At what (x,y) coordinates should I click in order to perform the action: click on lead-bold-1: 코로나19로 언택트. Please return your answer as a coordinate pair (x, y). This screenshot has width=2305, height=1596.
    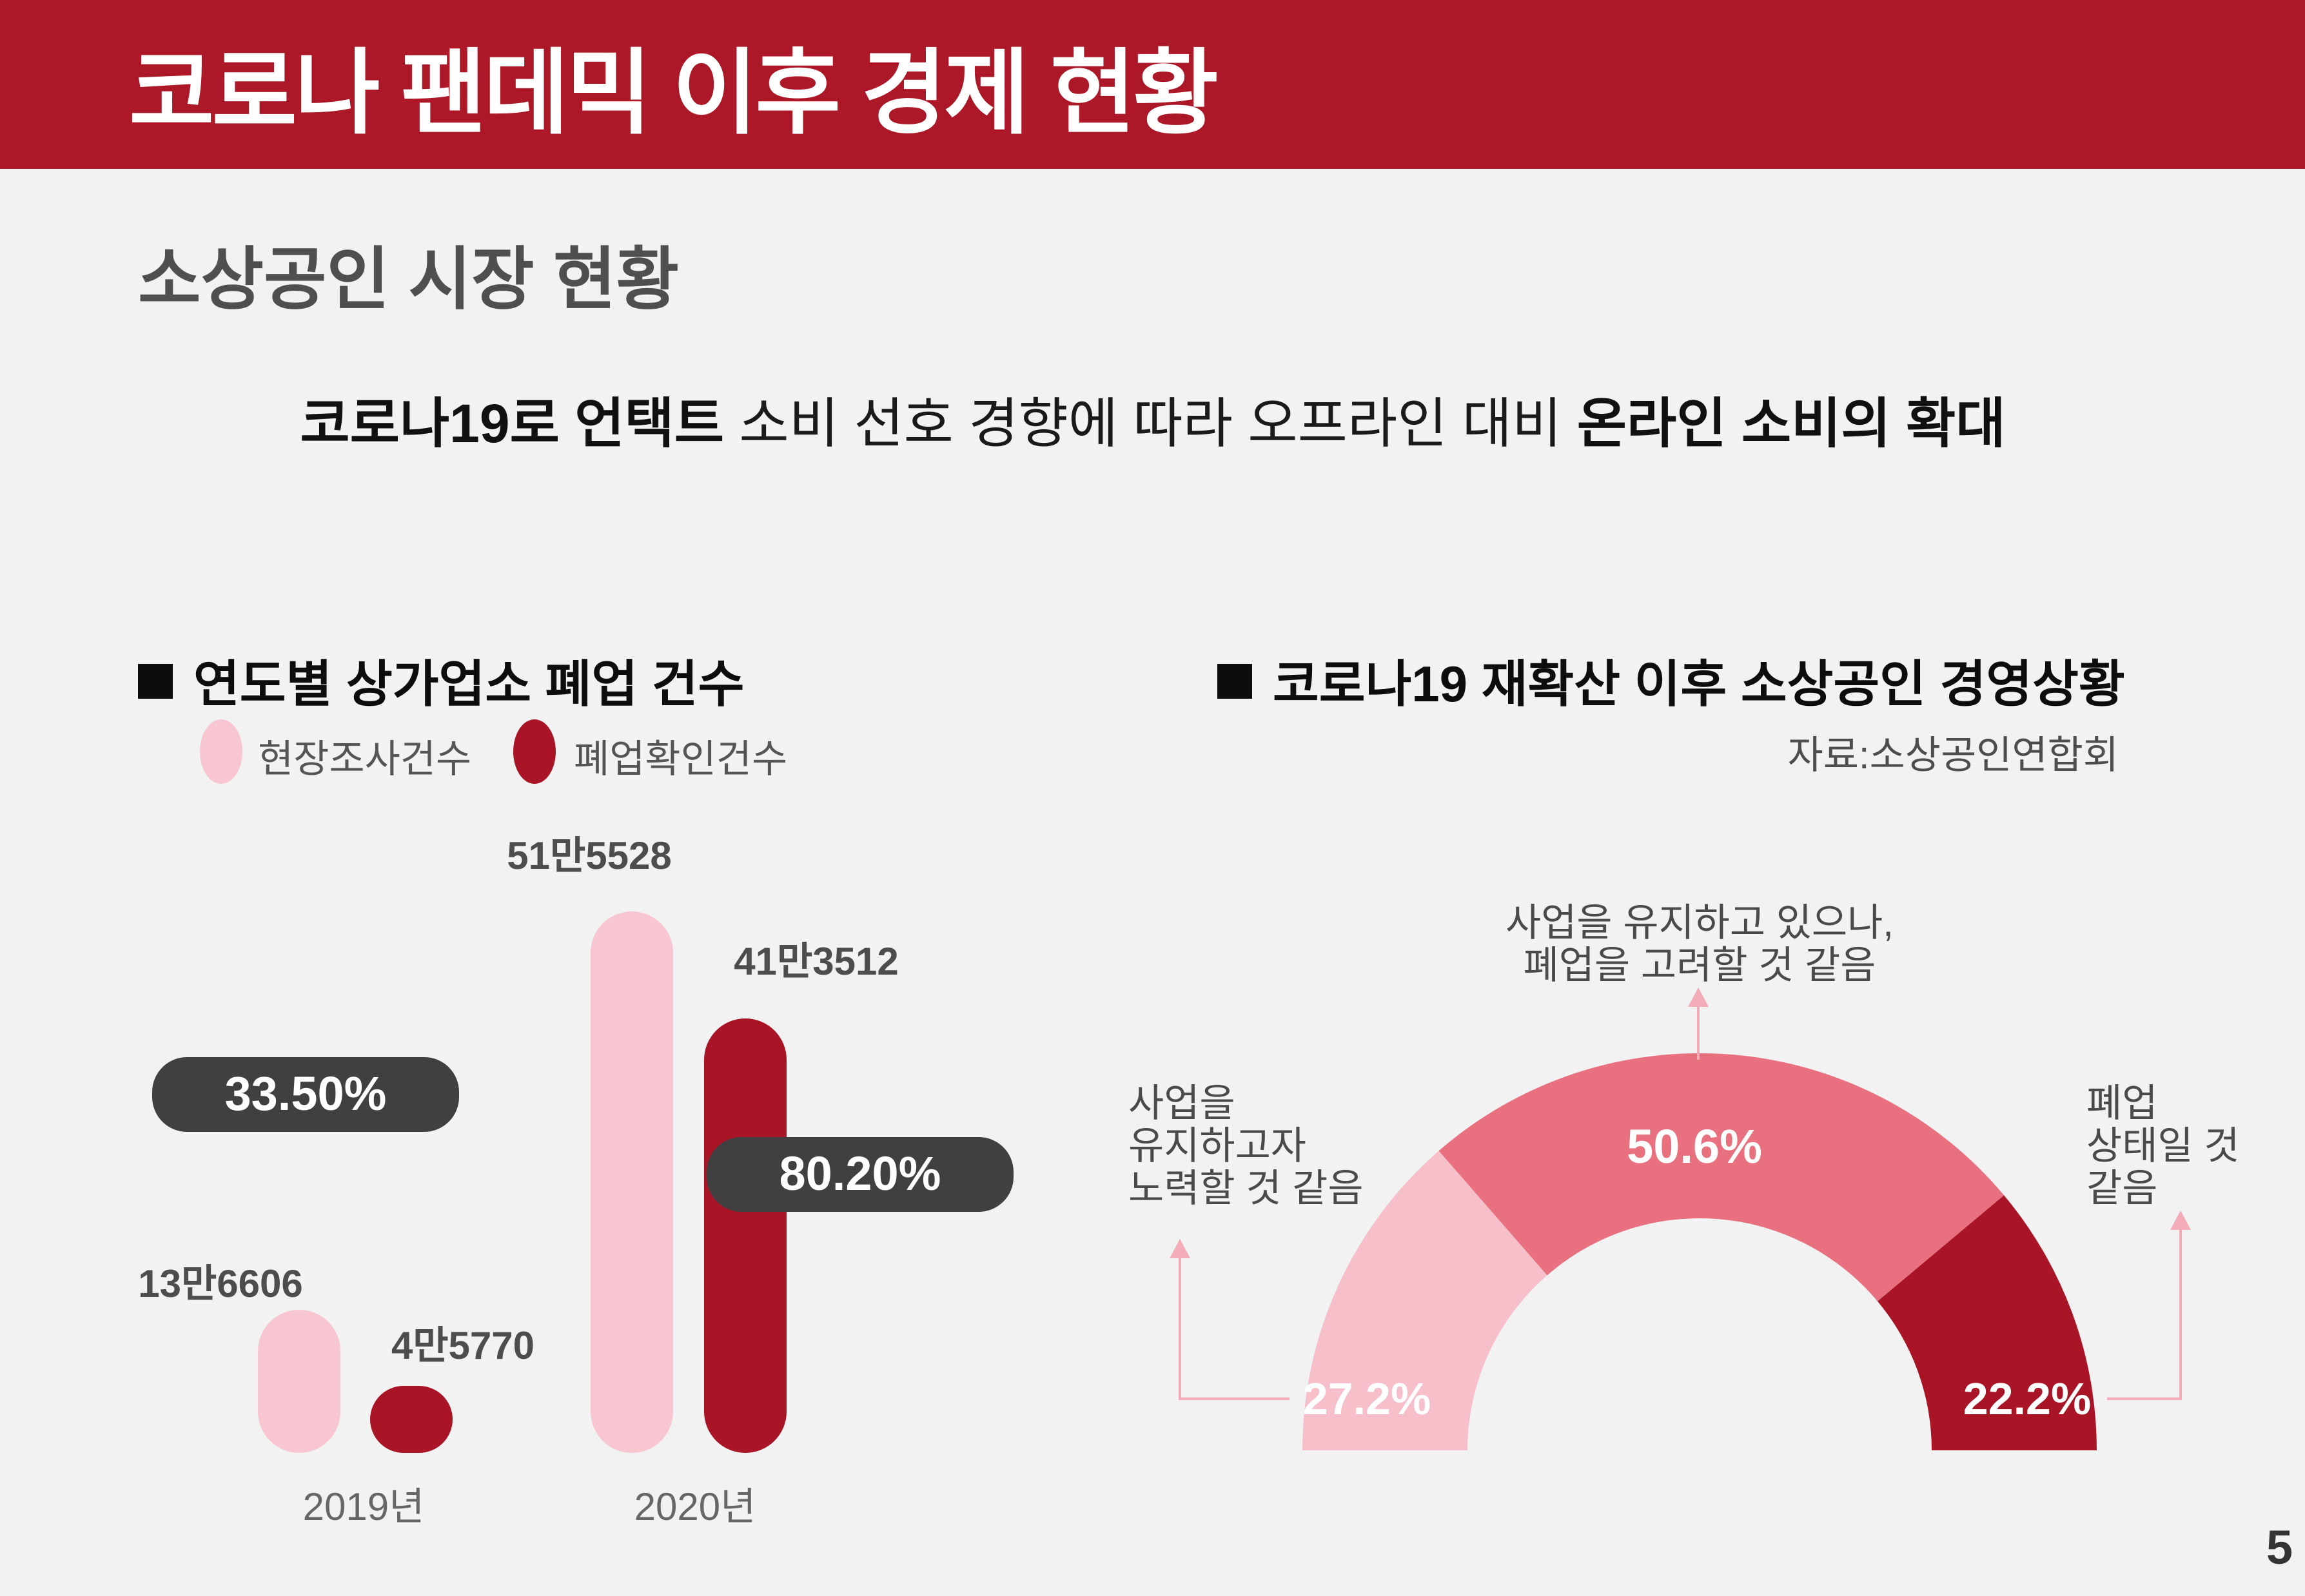
    Looking at the image, I should click on (512, 423).